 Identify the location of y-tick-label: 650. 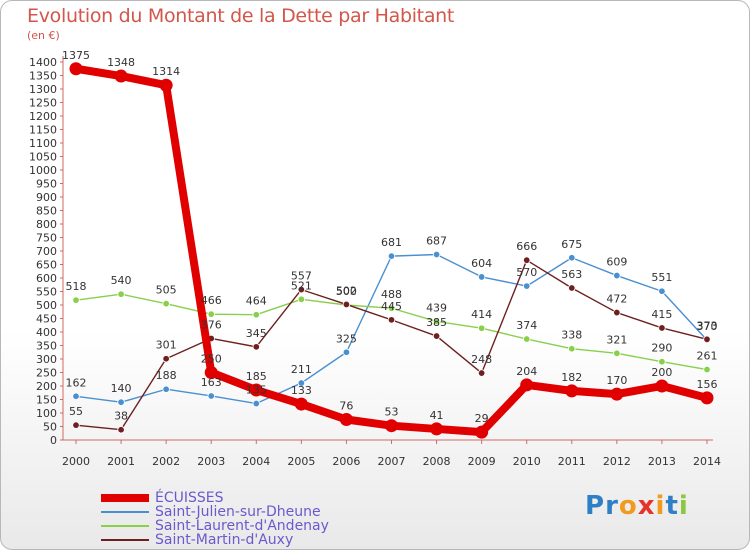
(46, 265).